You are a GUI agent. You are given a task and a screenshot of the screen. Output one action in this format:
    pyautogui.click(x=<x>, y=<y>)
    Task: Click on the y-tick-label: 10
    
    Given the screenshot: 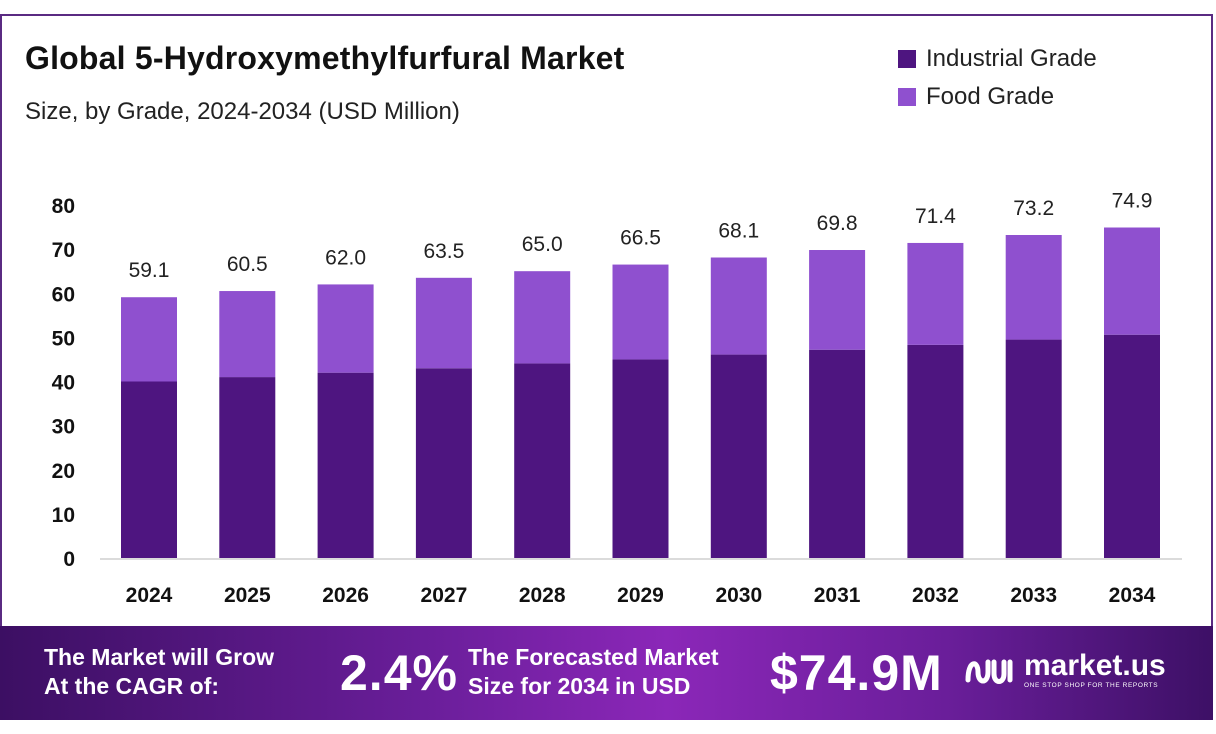 What is the action you would take?
    pyautogui.click(x=63, y=515)
    